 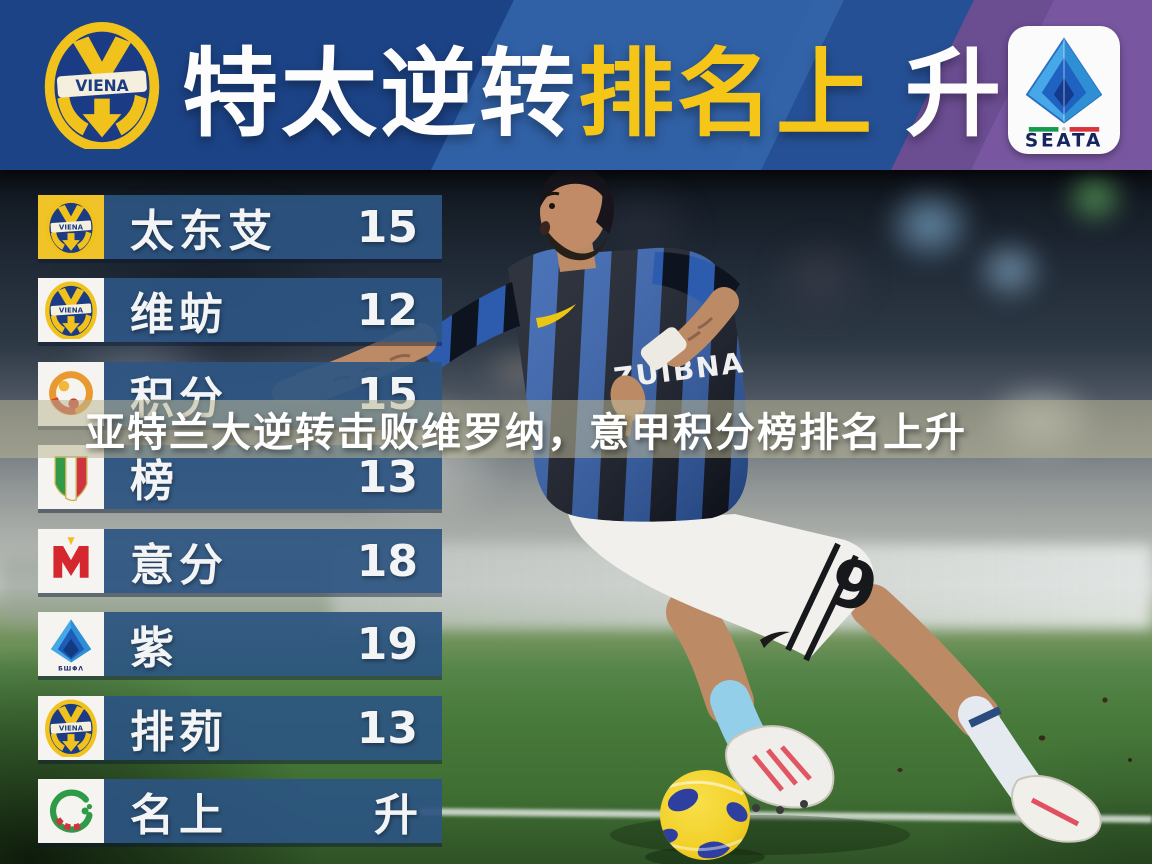 What do you see at coordinates (663, 348) in the screenshot?
I see `wristband` at bounding box center [663, 348].